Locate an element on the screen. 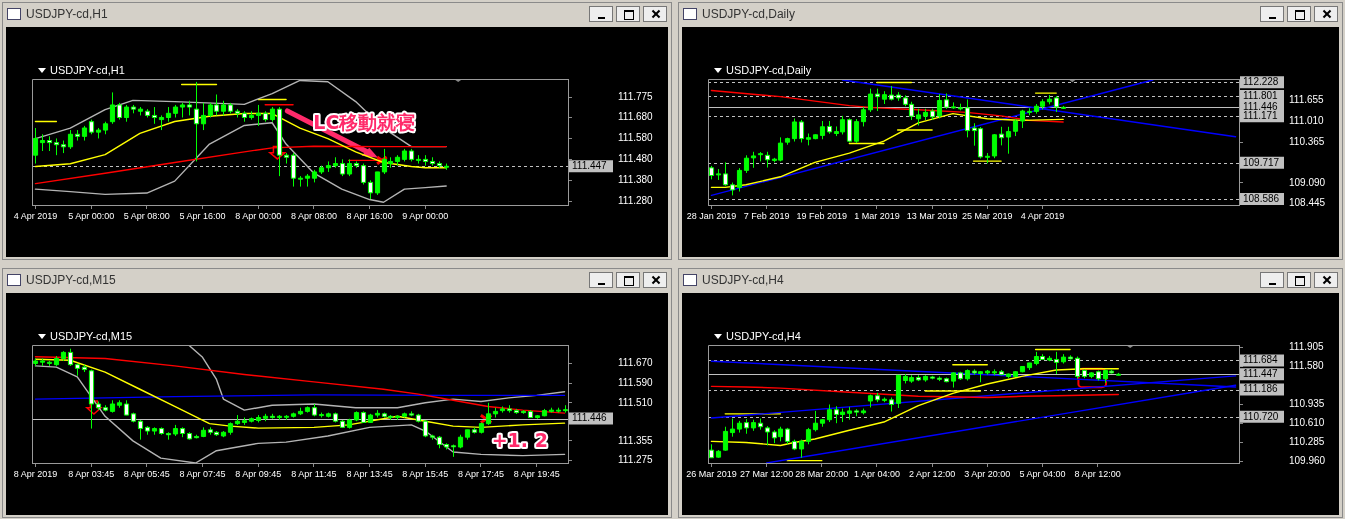 Image resolution: width=1345 pixels, height=519 pixels. y-tick-label: 111.590 is located at coordinates (636, 382).